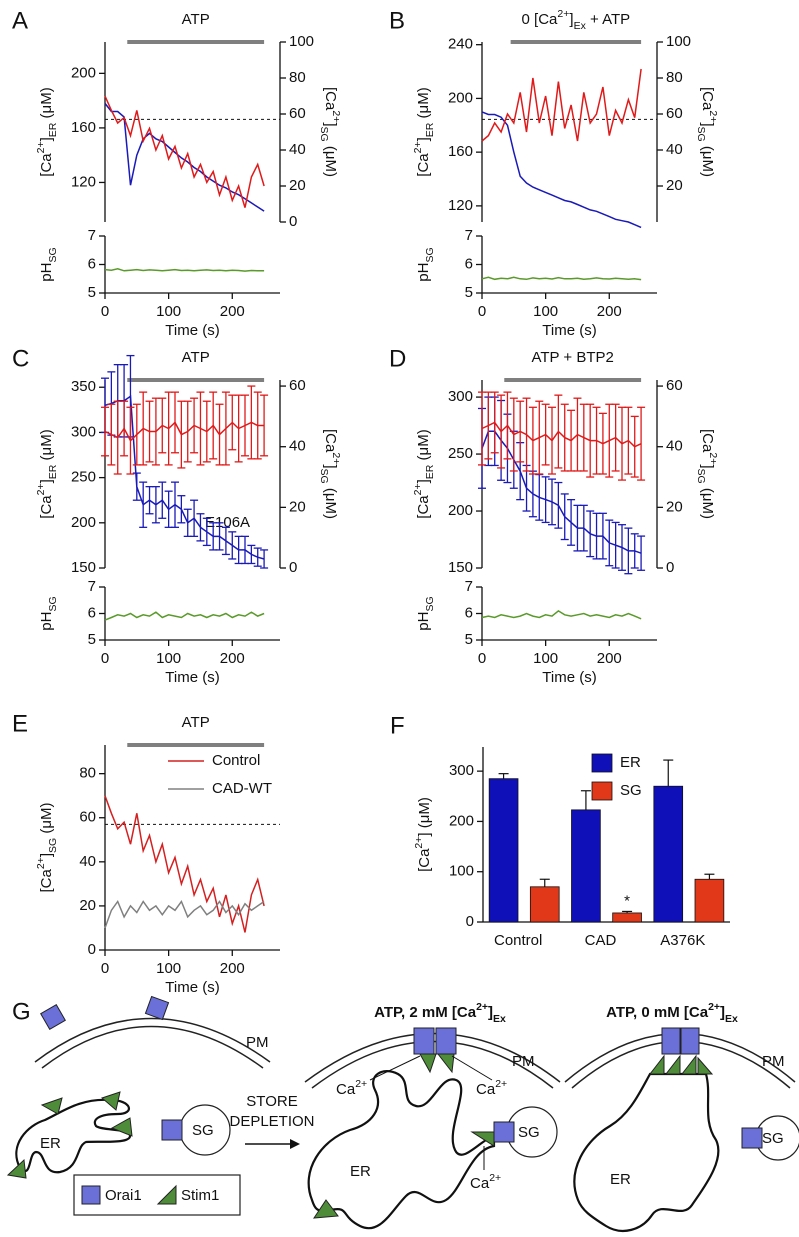  I want to click on panel-label: B, so click(397, 20).